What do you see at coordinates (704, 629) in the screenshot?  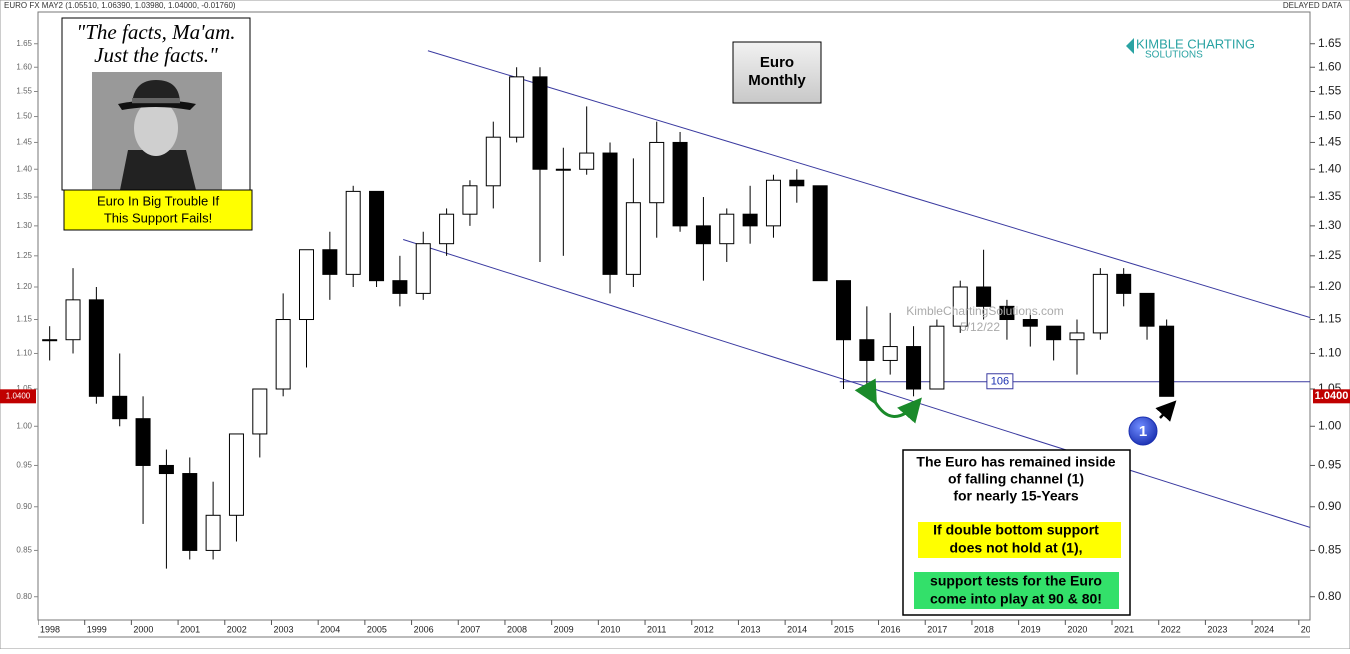 I see `x-tick-label: 2012` at bounding box center [704, 629].